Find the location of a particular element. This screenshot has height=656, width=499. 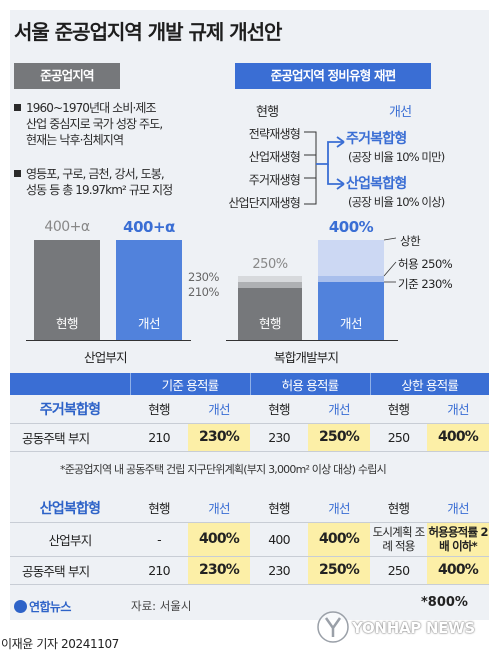

industrial-title: 산업복합형 is located at coordinates (70, 508).